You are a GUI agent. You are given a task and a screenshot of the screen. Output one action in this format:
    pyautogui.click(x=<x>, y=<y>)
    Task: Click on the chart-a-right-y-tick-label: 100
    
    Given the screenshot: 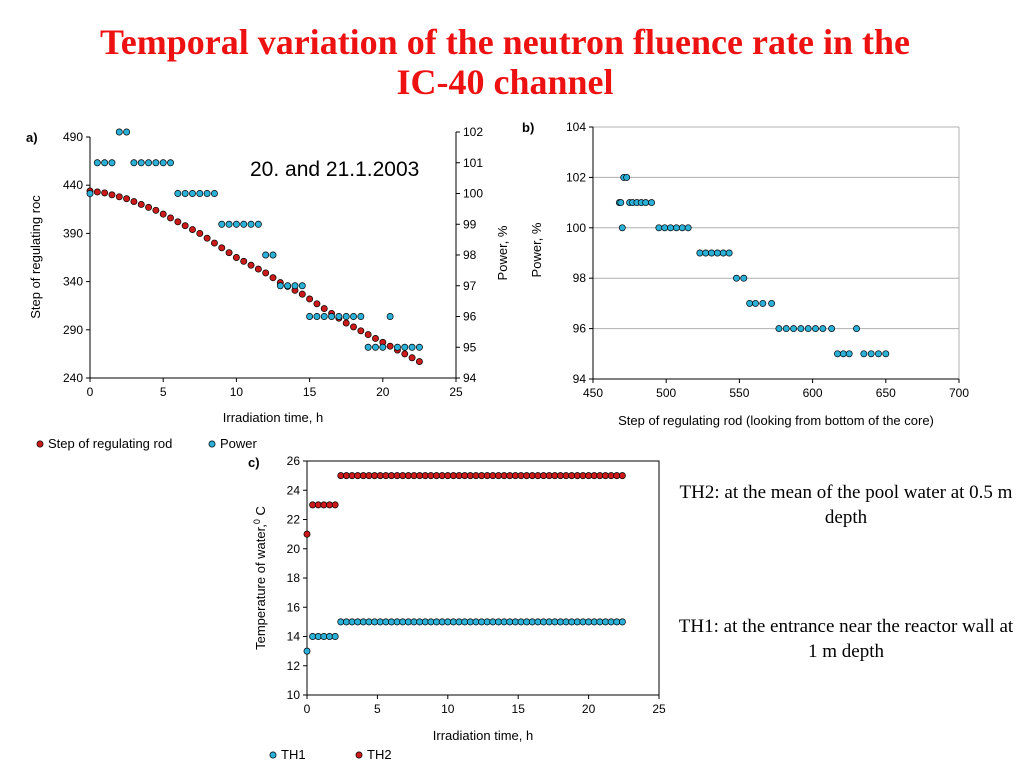 What is the action you would take?
    pyautogui.click(x=473, y=194)
    